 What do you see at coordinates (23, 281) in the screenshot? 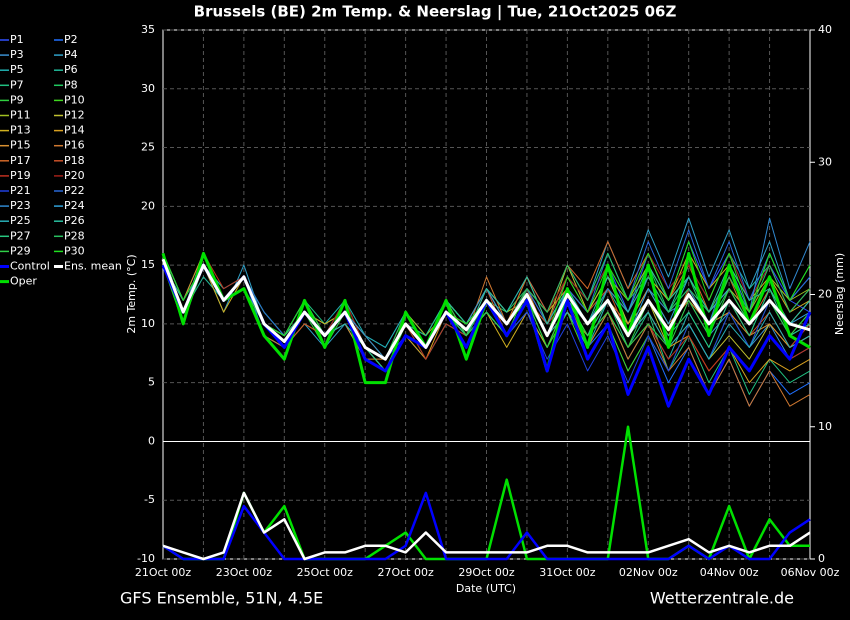
I see `legend-label: Oper` at bounding box center [23, 281].